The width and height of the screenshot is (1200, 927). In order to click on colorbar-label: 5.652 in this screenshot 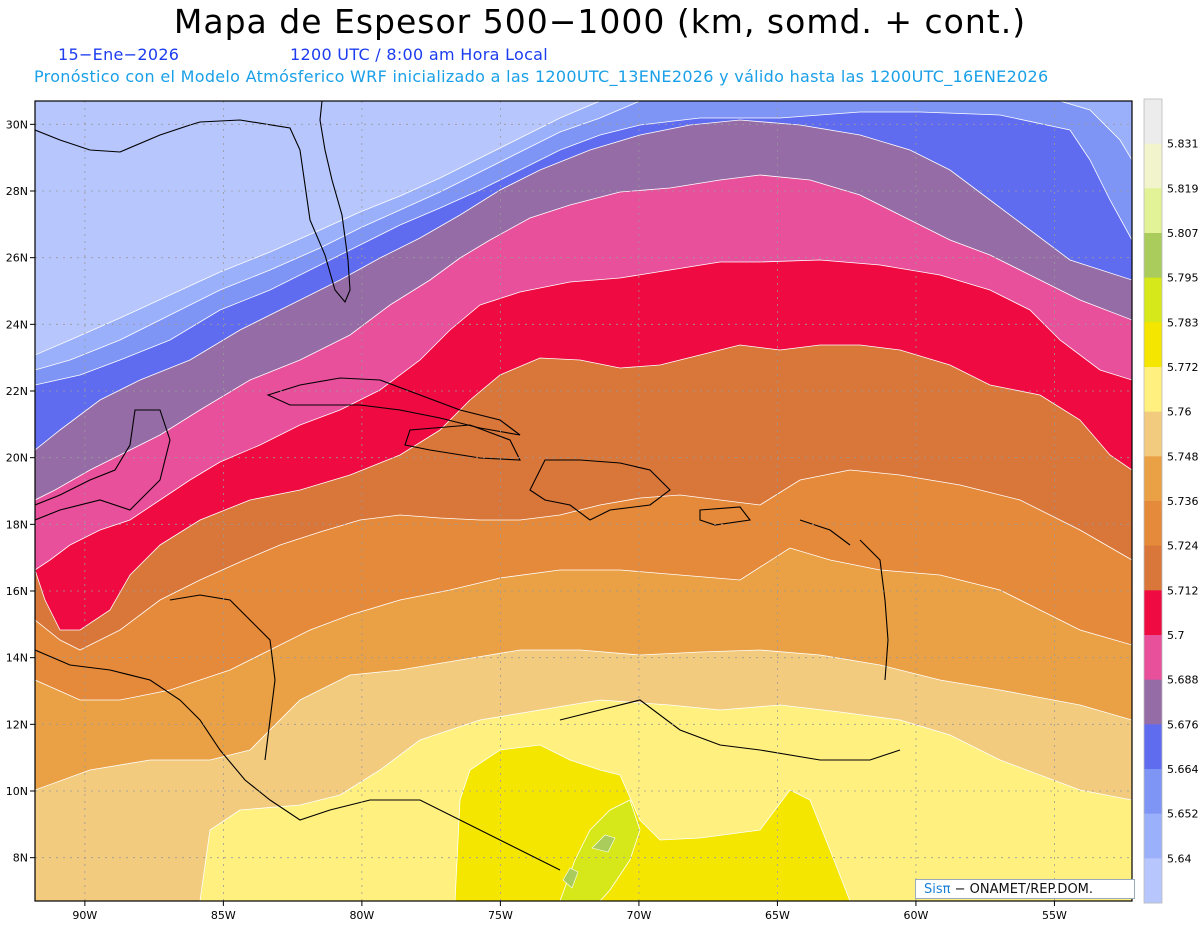, I will do `click(1183, 814)`.